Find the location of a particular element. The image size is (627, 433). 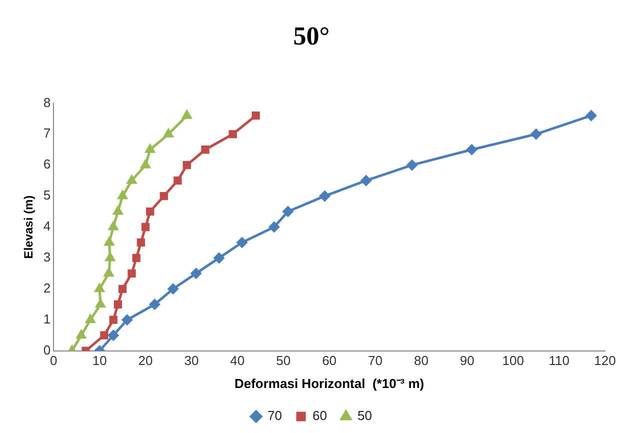

legend-label: 50 is located at coordinates (364, 416).